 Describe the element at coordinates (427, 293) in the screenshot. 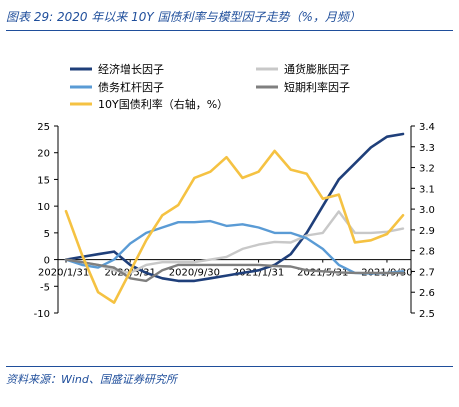

I see `right-tick-label: 2.6` at that location.